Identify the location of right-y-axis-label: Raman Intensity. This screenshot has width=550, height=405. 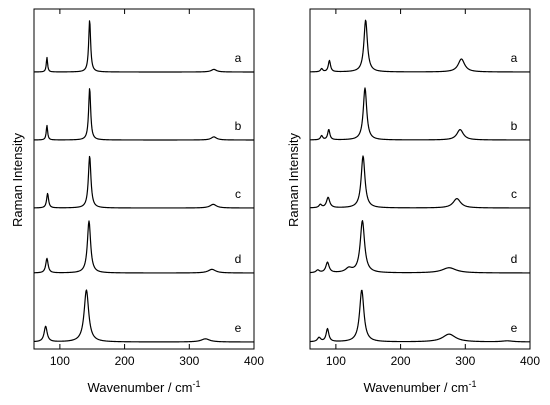
(293, 180).